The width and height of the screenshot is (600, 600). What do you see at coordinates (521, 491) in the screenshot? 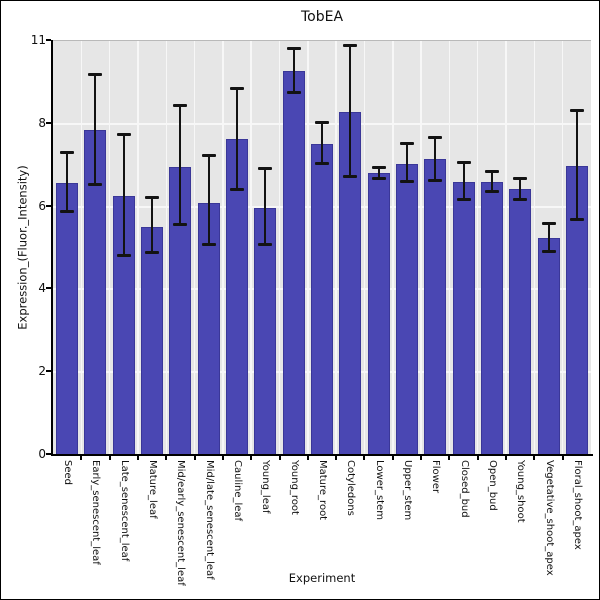
I see `x-tick-label: Young_shoot` at bounding box center [521, 491].